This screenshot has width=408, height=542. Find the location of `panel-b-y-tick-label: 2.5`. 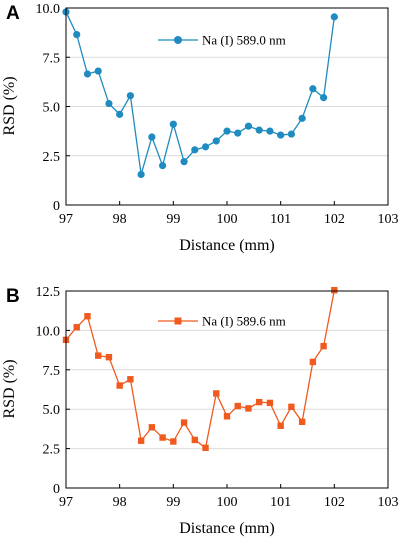

panel-b-y-tick-label: 2.5 is located at coordinates (52, 450).